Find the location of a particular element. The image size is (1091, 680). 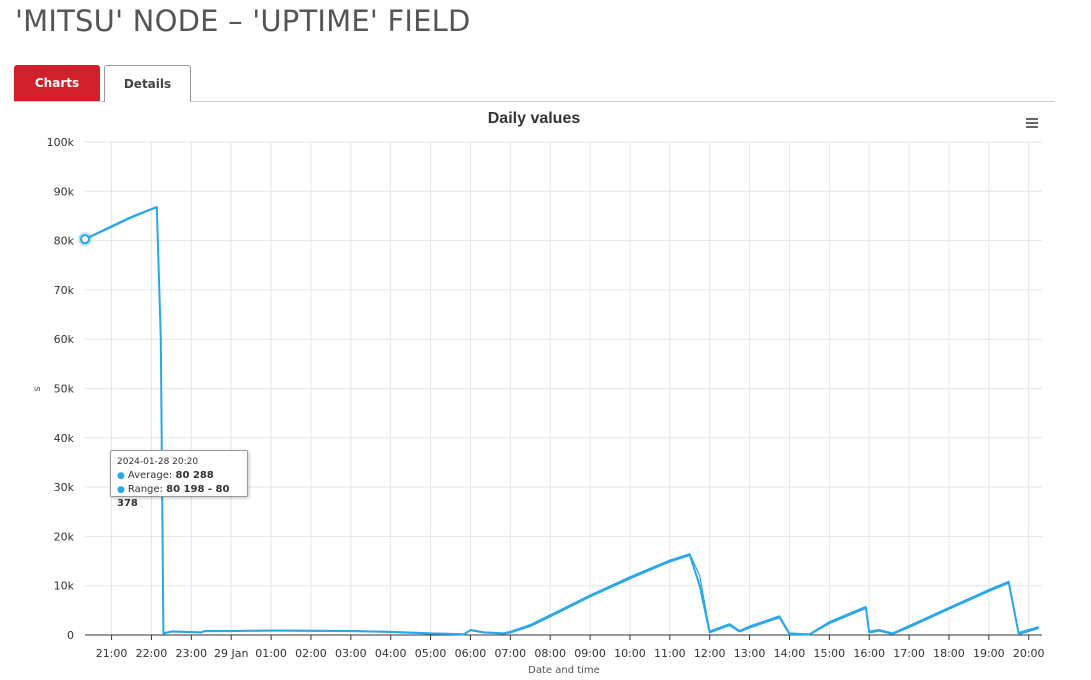

x-axis-title: Date and time is located at coordinates (564, 670).